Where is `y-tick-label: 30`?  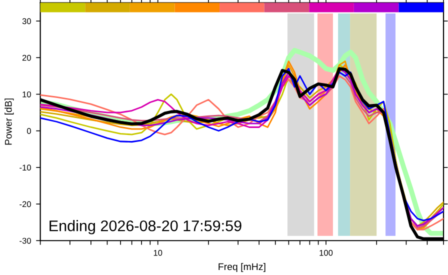
y-tick-label: 30 is located at coordinates (26, 21).